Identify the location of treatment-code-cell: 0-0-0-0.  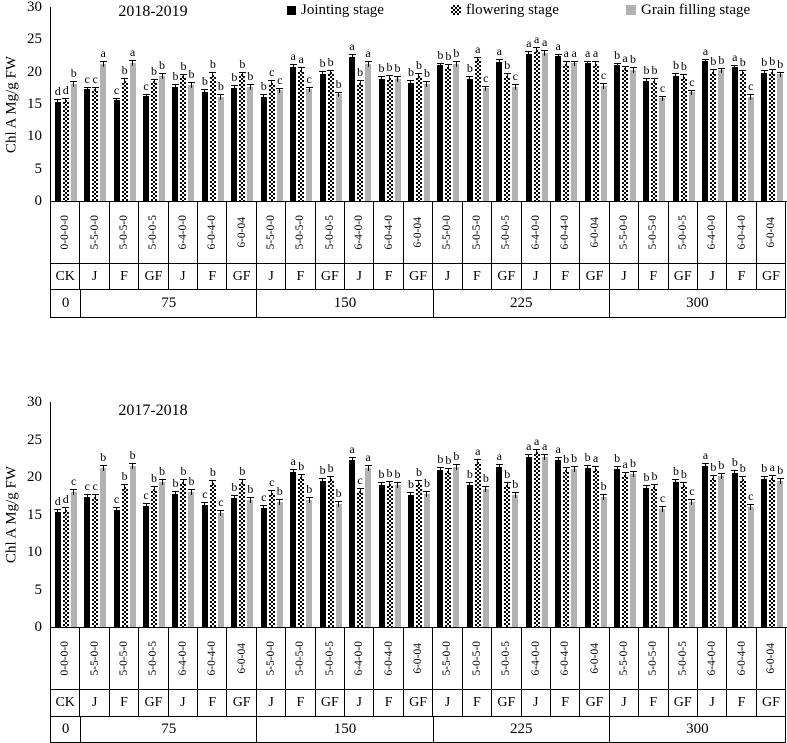
(64, 232).